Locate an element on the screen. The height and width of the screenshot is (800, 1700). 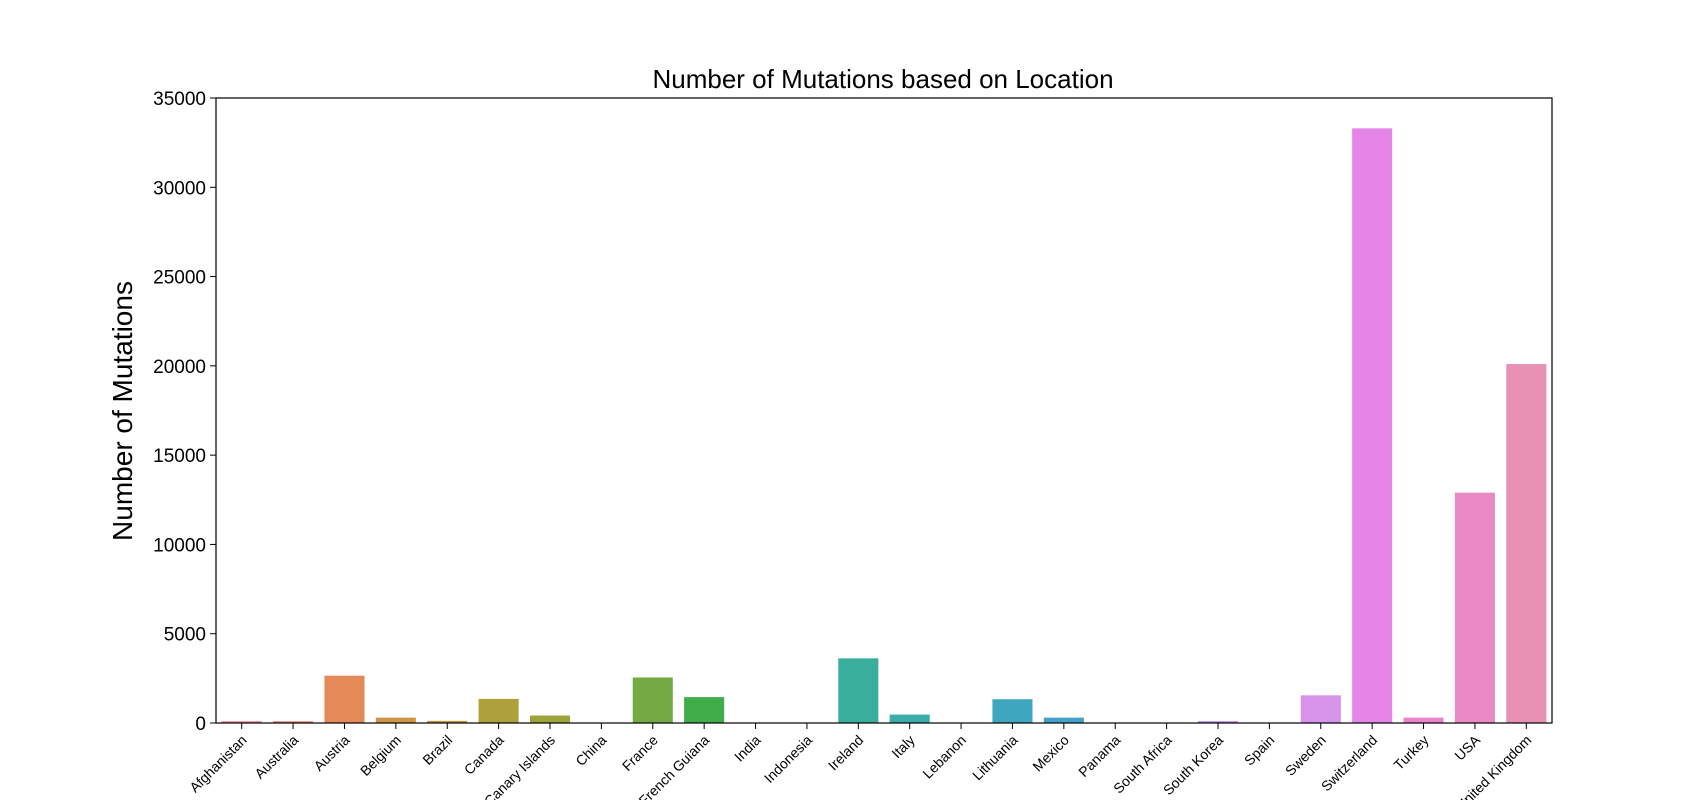
bar-turkey is located at coordinates (1423, 720).